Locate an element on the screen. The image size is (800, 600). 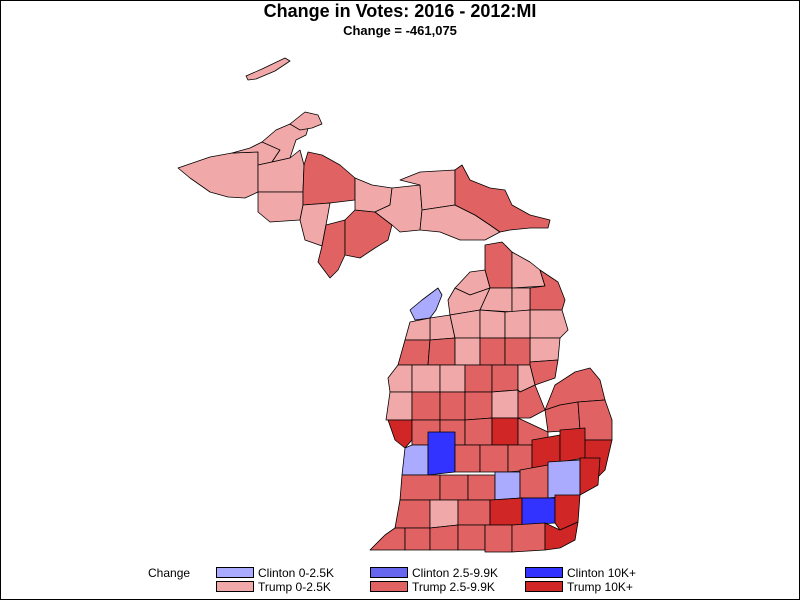
county-clinton is located at coordinates (494, 458).